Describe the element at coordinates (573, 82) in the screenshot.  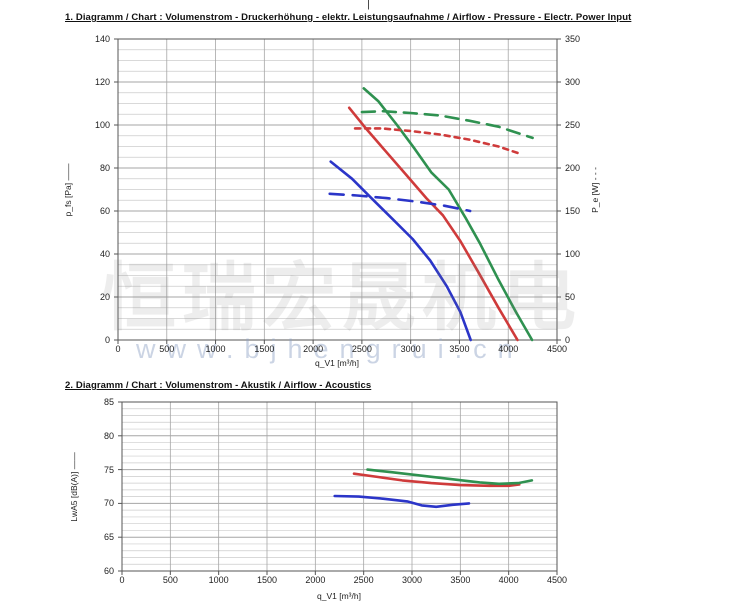
I see `y-right-tick-label: 300` at that location.